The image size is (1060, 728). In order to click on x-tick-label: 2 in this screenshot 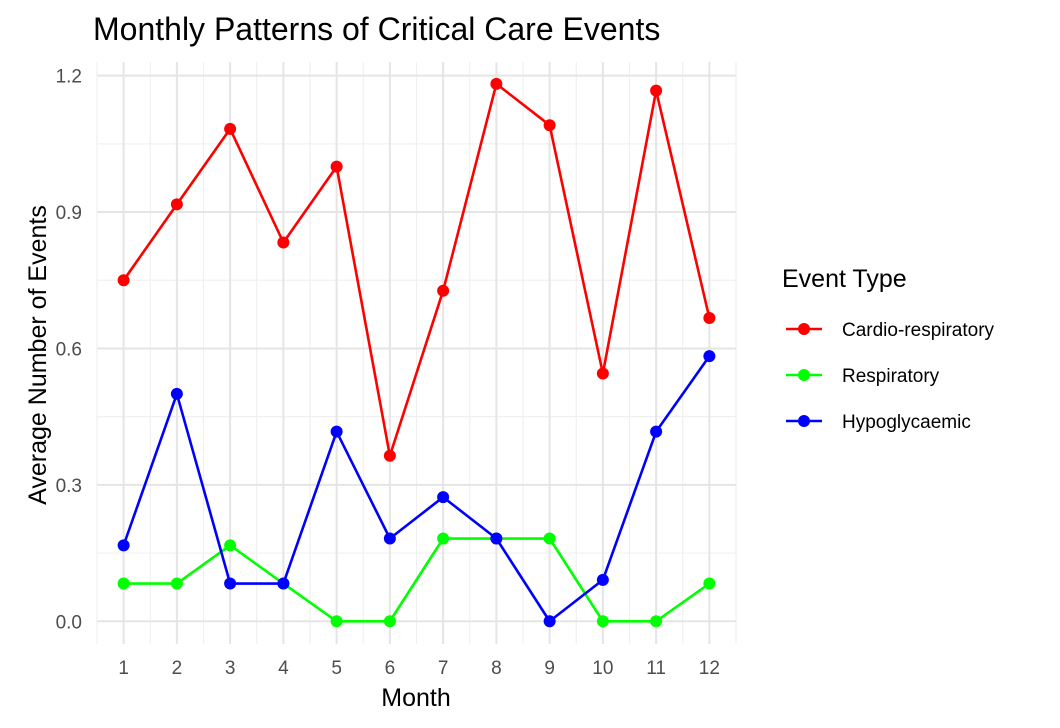, I will do `click(177, 668)`.